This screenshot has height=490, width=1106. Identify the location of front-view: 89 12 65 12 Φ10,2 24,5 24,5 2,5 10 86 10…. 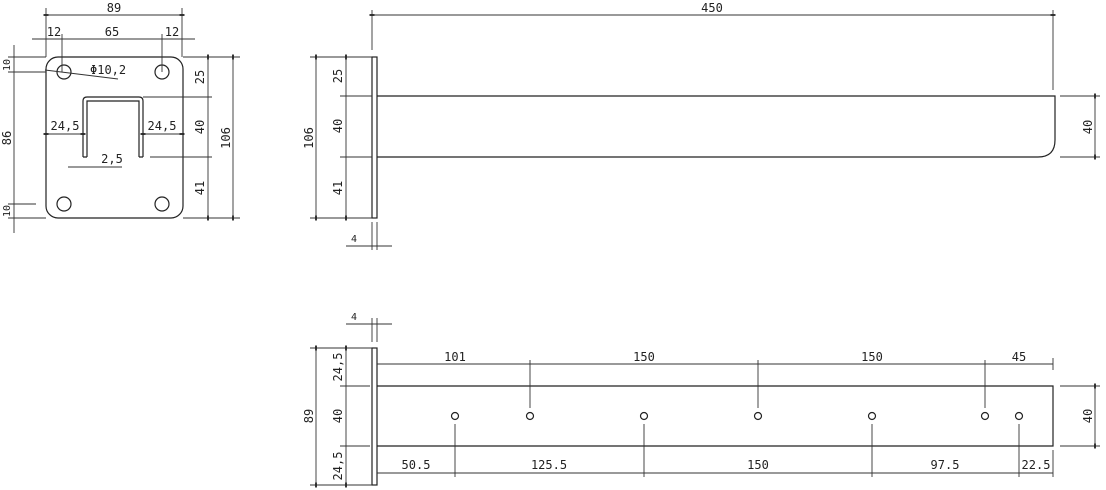
(120, 117).